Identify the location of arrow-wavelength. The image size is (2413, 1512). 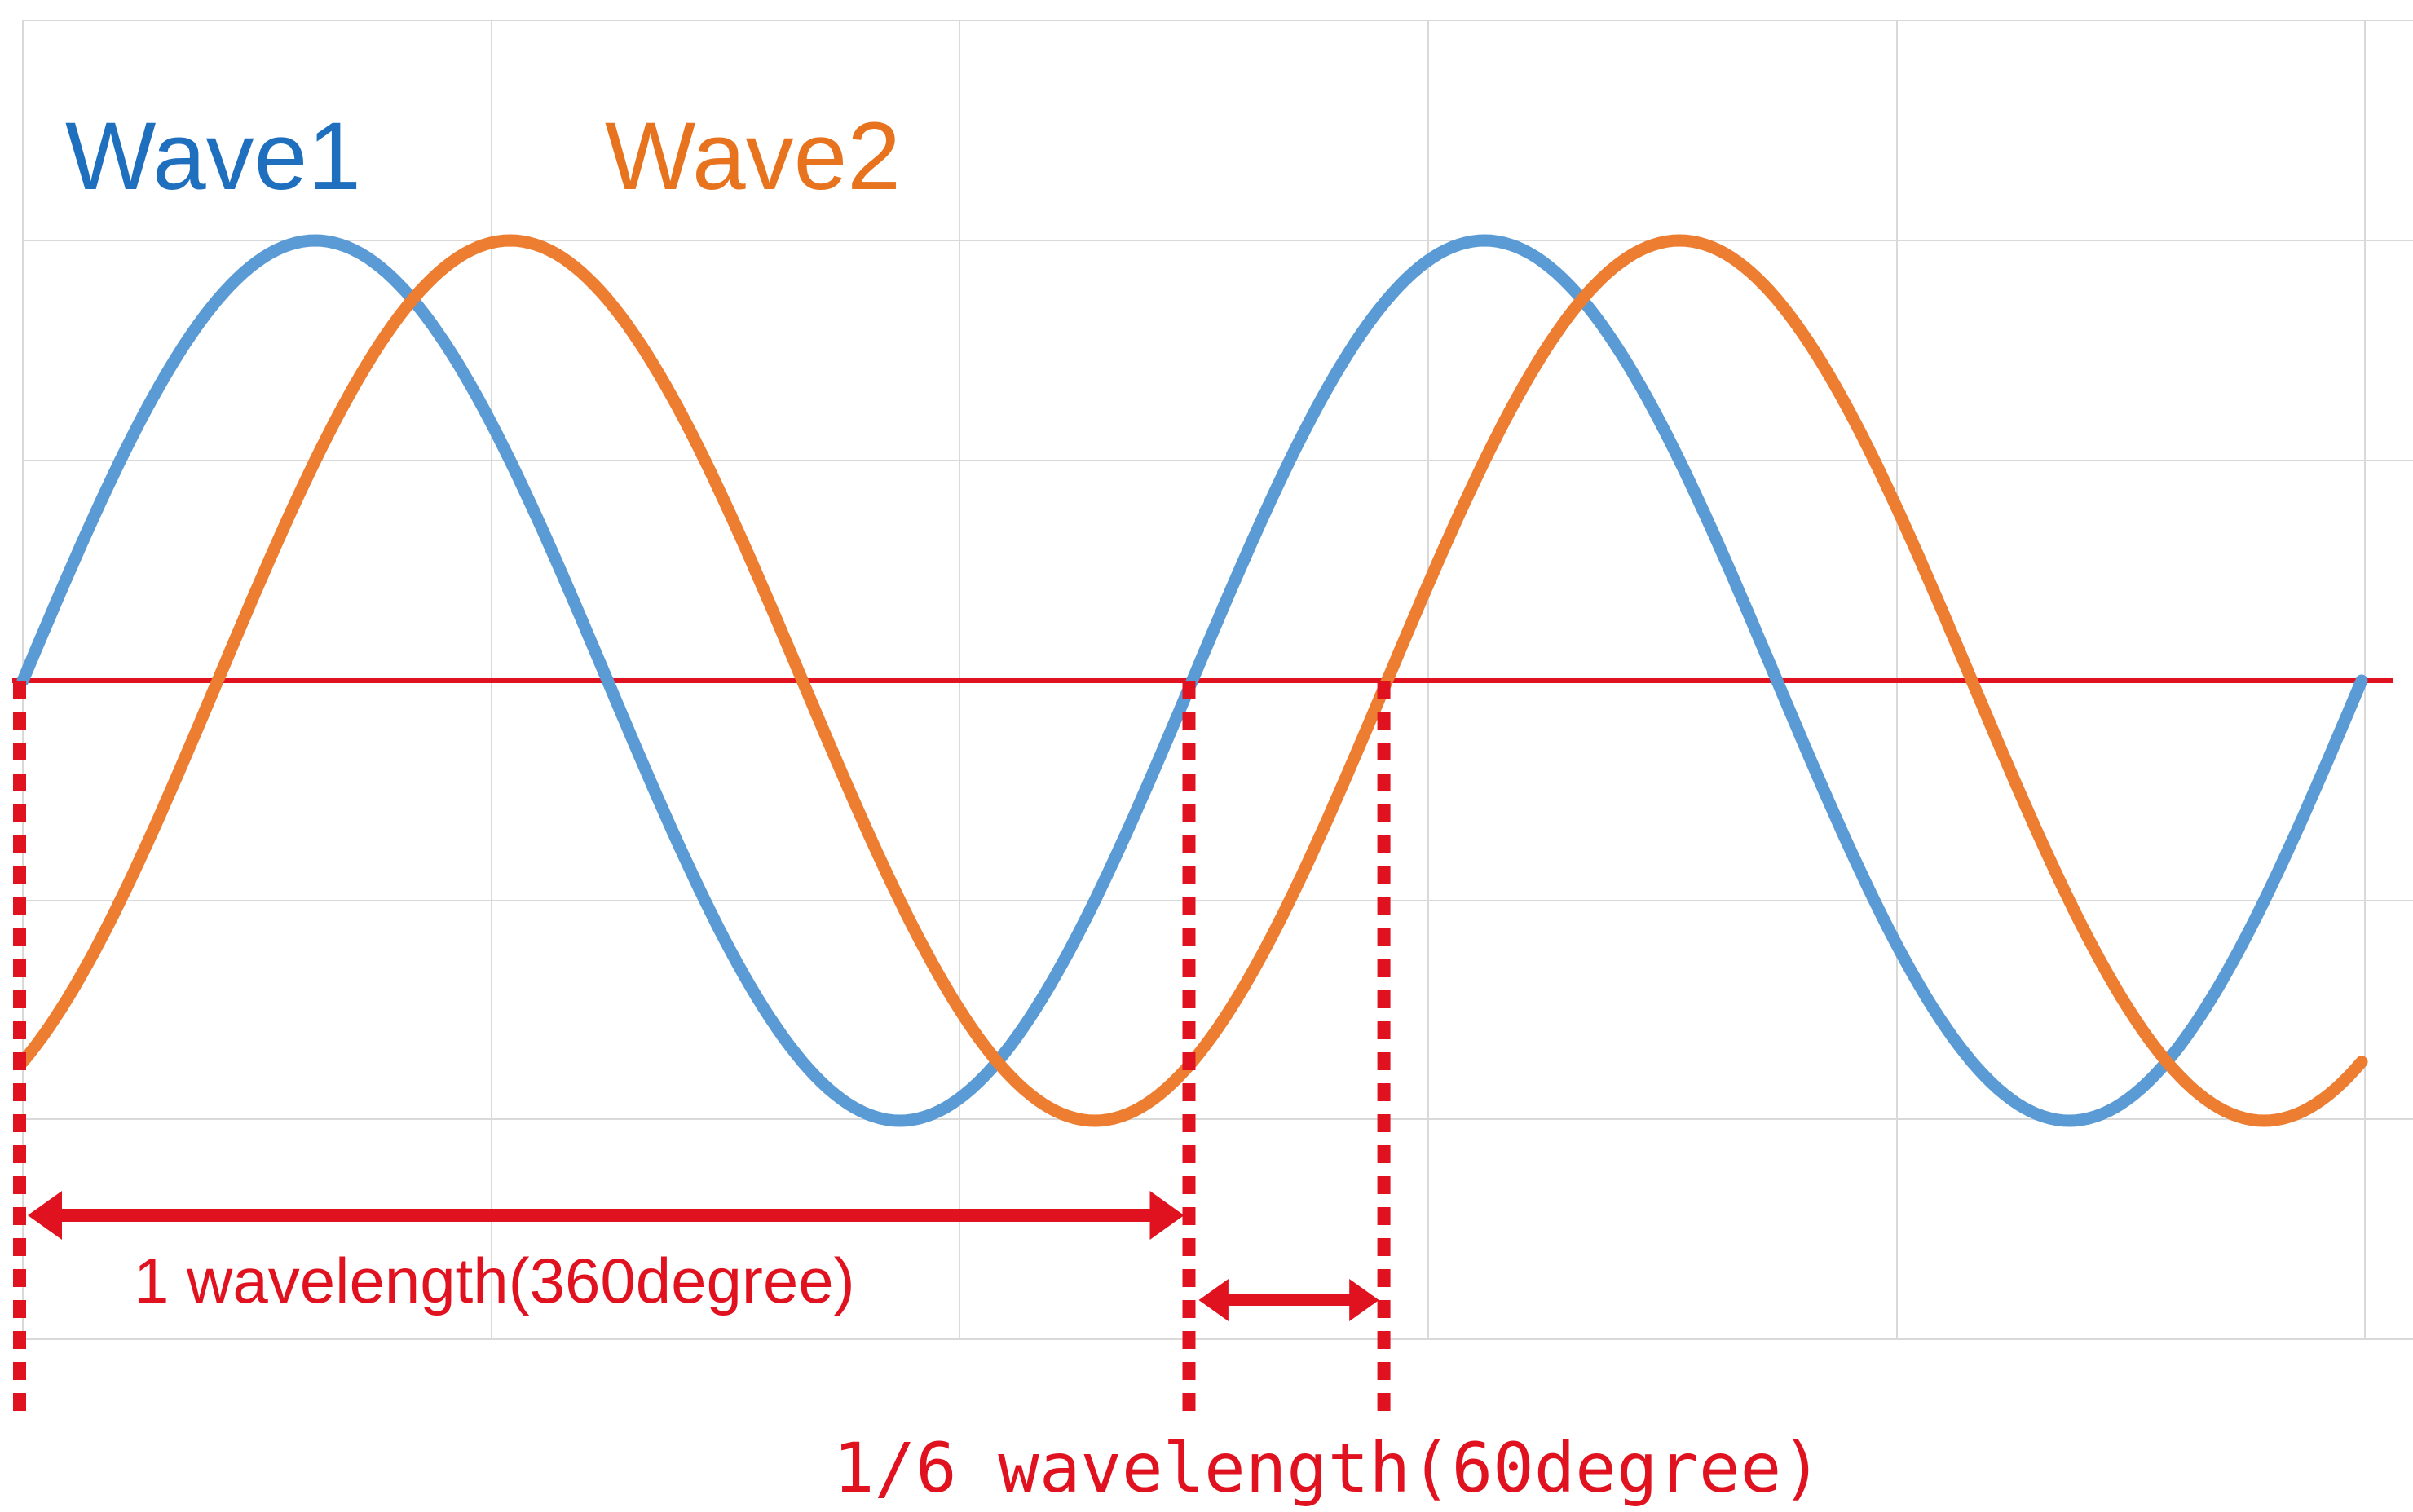
(606, 1215).